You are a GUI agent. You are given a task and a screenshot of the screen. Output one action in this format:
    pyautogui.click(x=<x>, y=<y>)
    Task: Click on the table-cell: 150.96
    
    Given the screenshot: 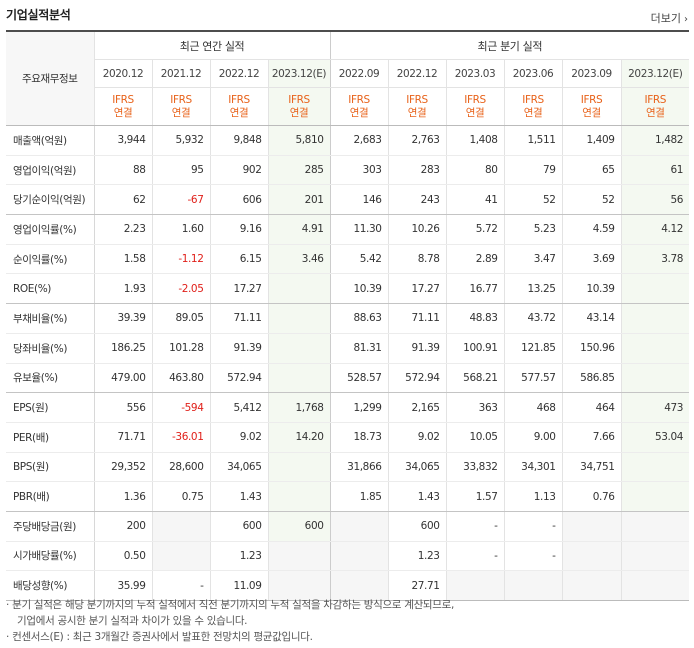 What is the action you would take?
    pyautogui.click(x=591, y=348)
    